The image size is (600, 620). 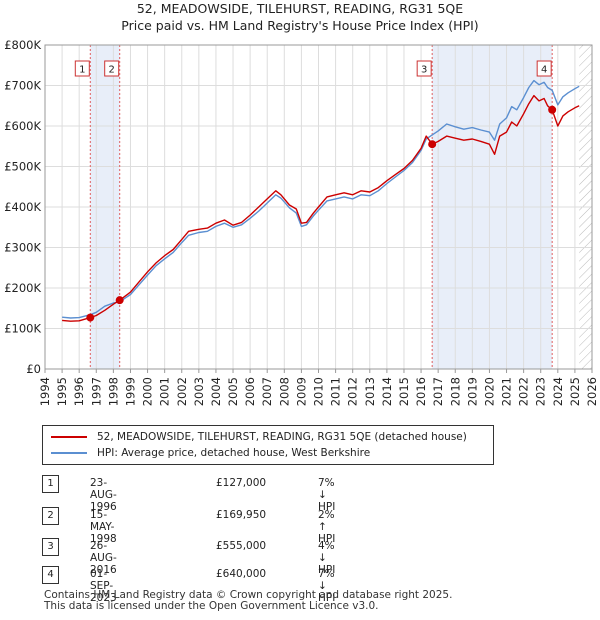 What do you see at coordinates (472, 391) in the screenshot?
I see `x-tick-label: 2019` at bounding box center [472, 391].